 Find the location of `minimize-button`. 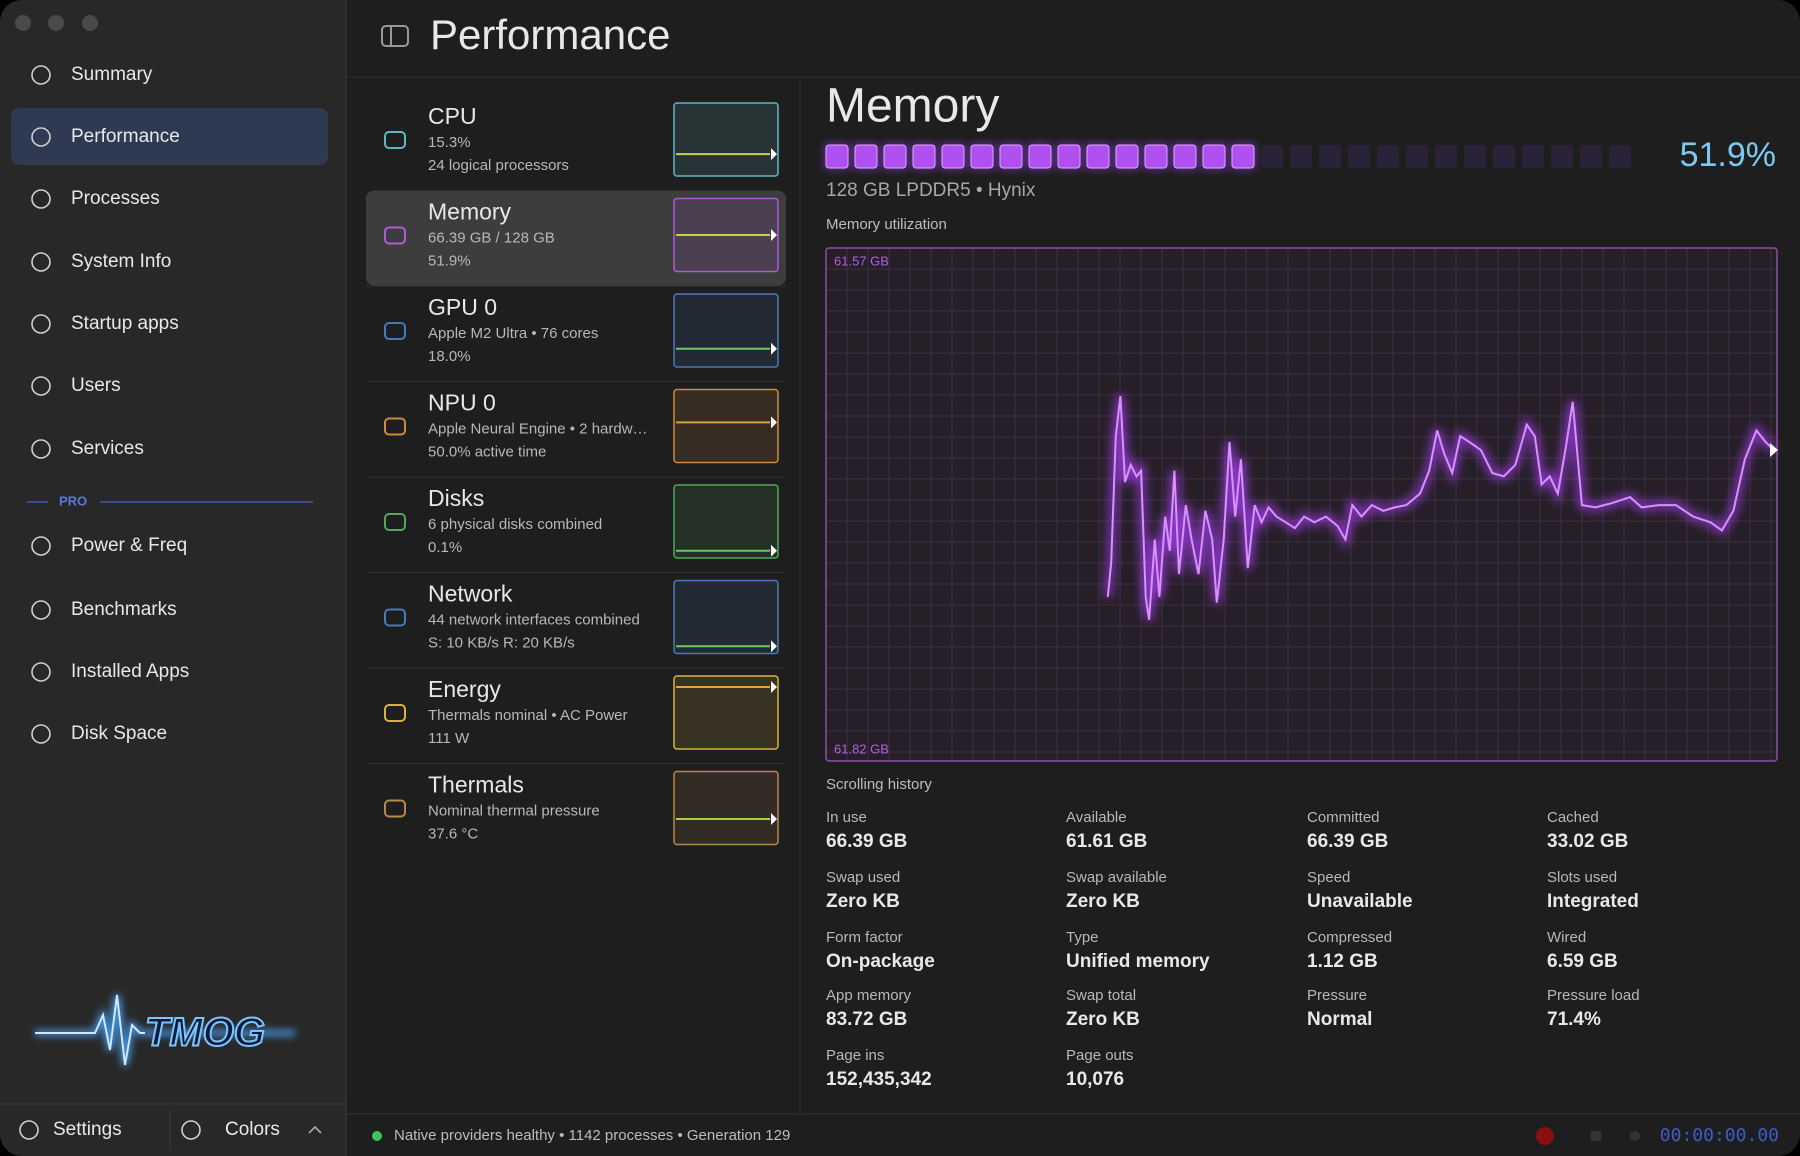

minimize-button is located at coordinates (56, 23).